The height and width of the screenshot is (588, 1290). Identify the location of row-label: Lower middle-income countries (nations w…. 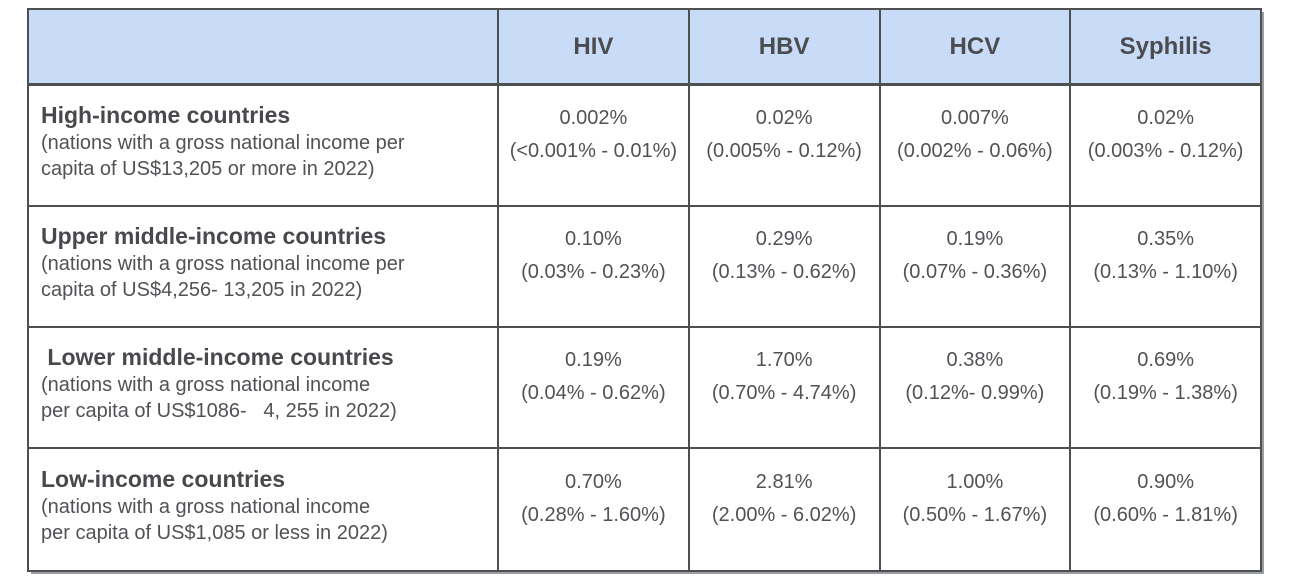
(263, 388).